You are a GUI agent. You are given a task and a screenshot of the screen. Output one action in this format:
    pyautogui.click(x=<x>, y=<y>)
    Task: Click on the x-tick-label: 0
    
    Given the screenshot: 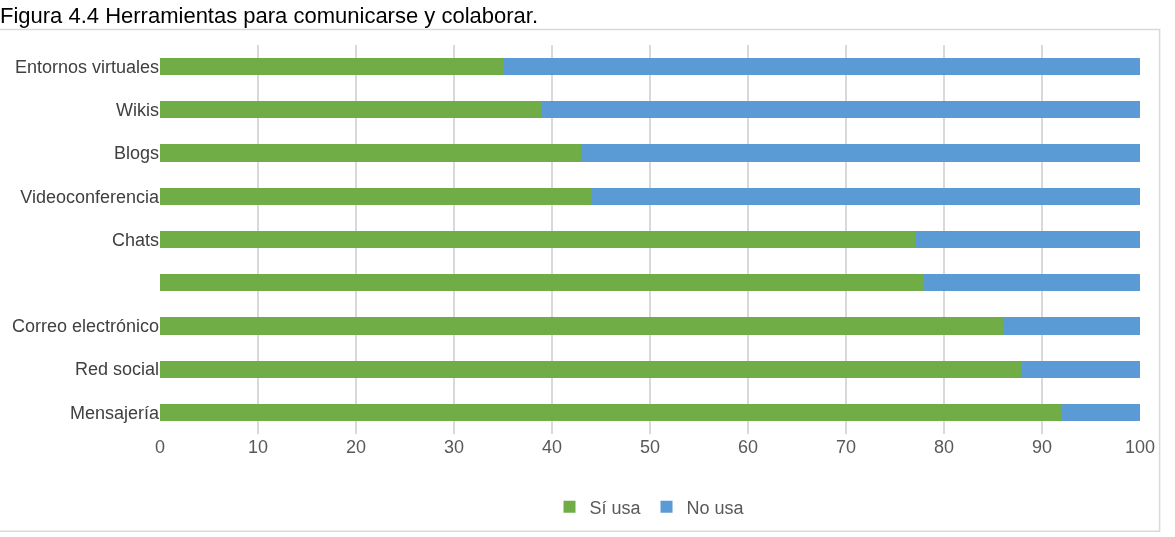 What is the action you would take?
    pyautogui.click(x=160, y=447)
    